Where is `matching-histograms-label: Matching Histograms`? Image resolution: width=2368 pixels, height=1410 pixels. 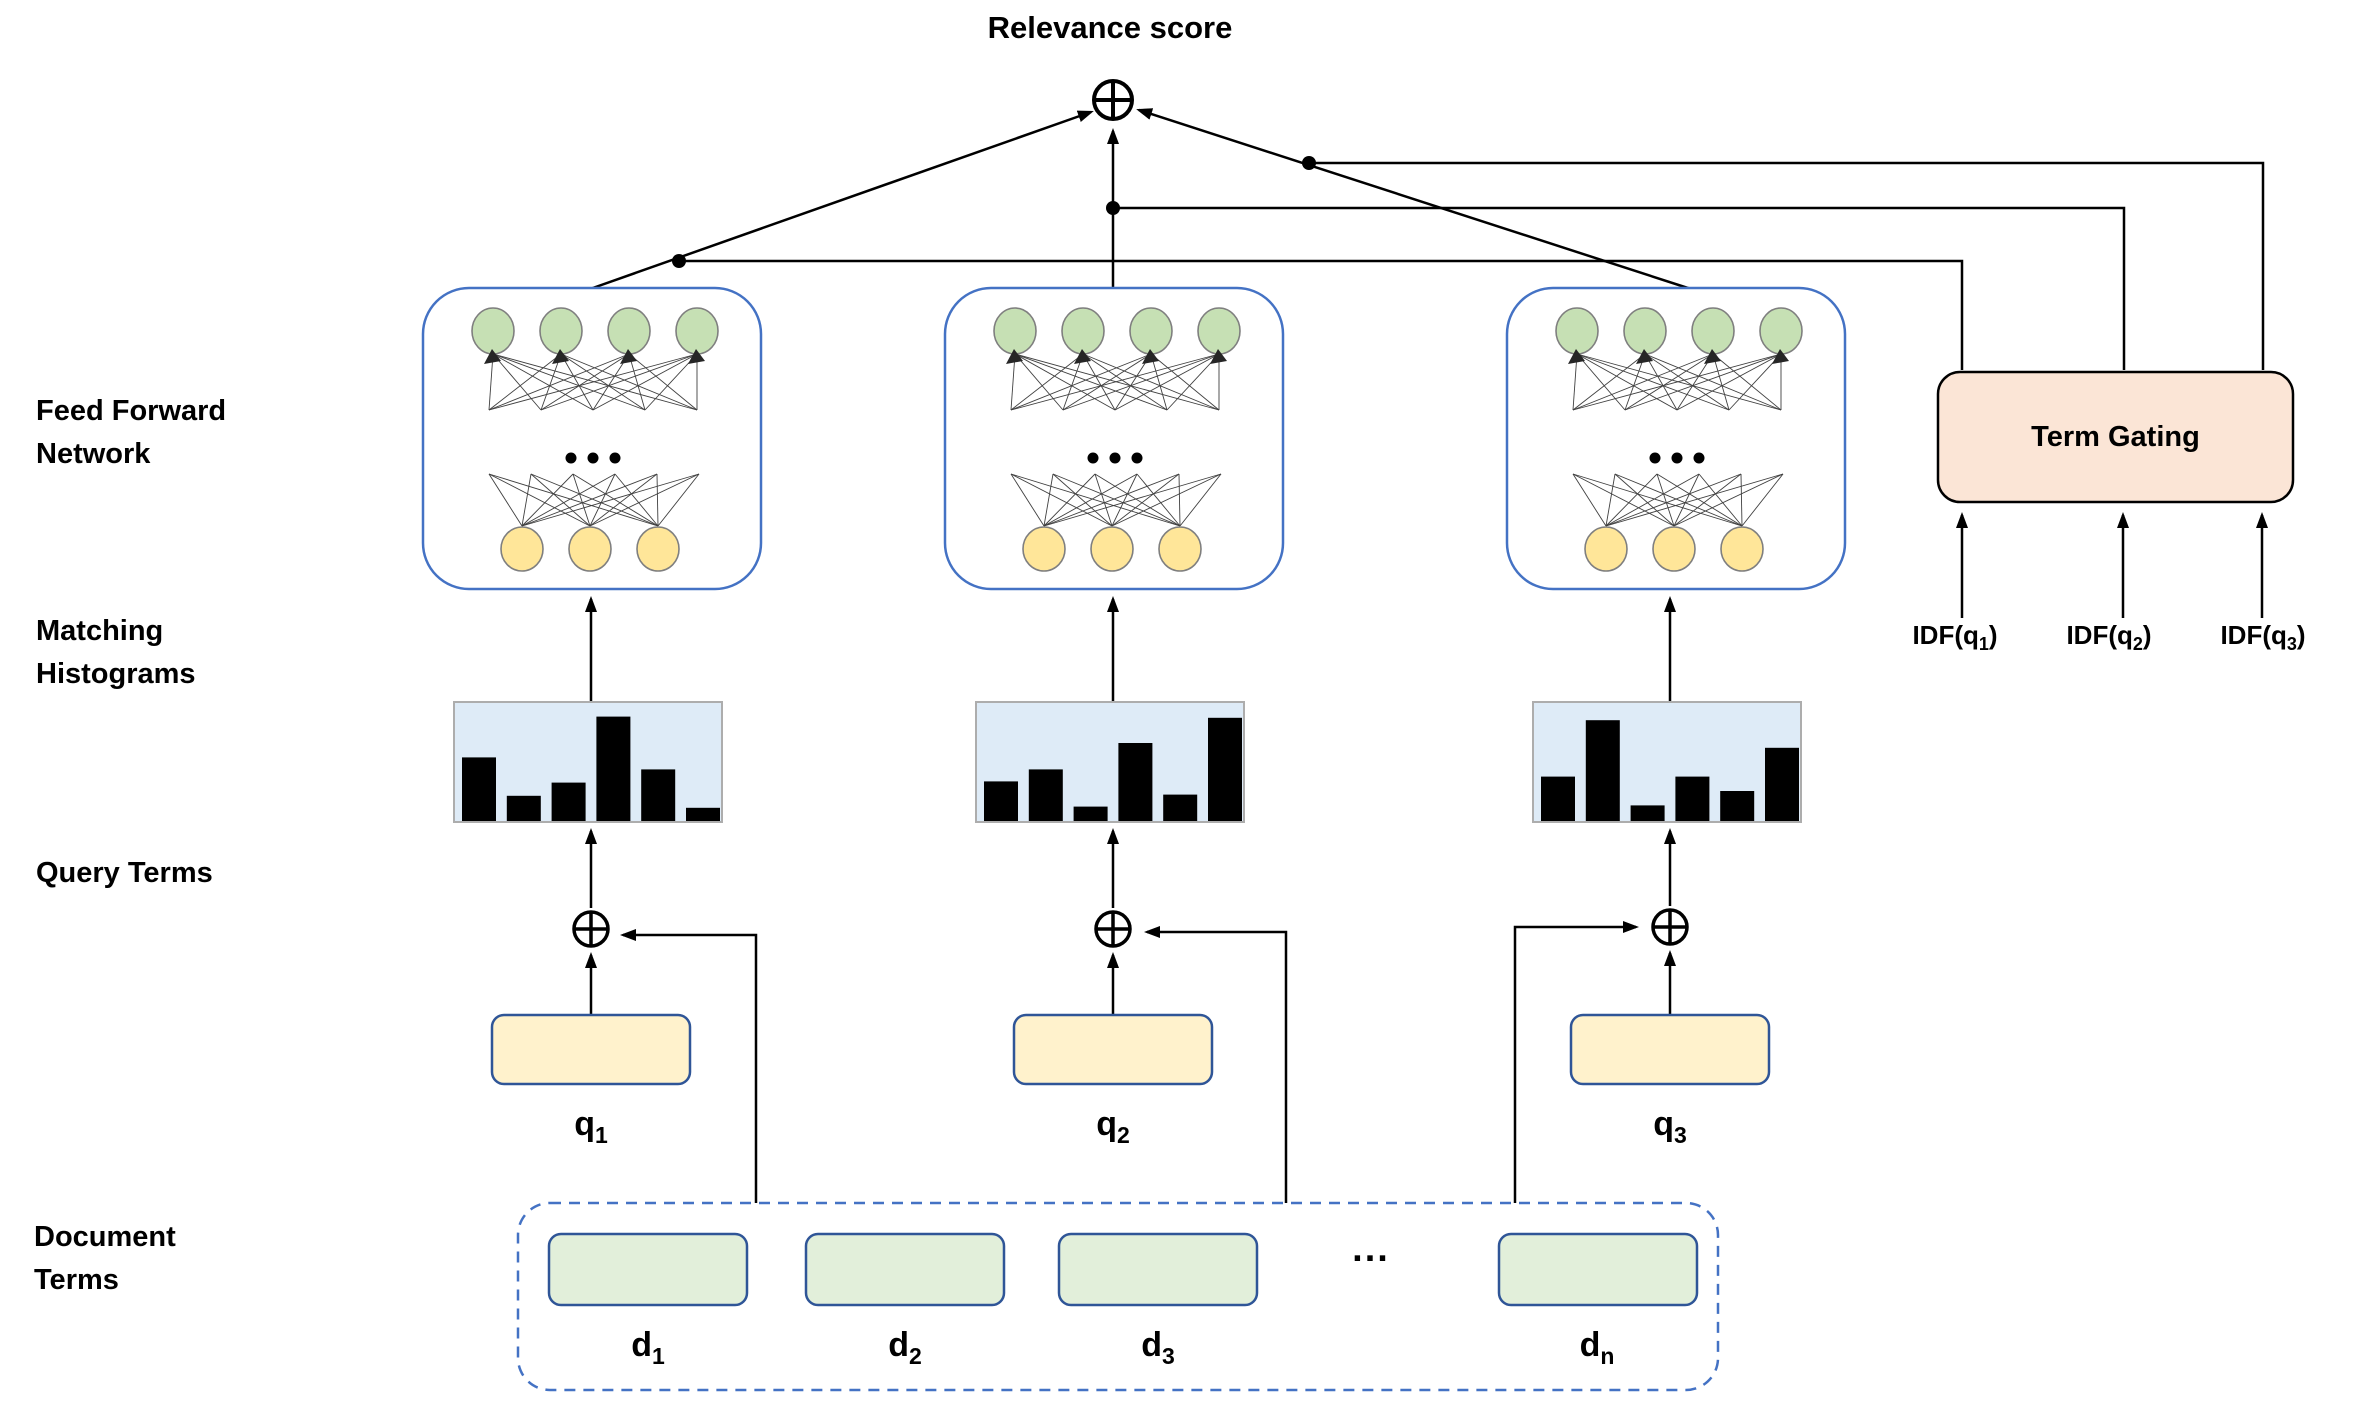 matching-histograms-label: Matching Histograms is located at coordinates (116, 653).